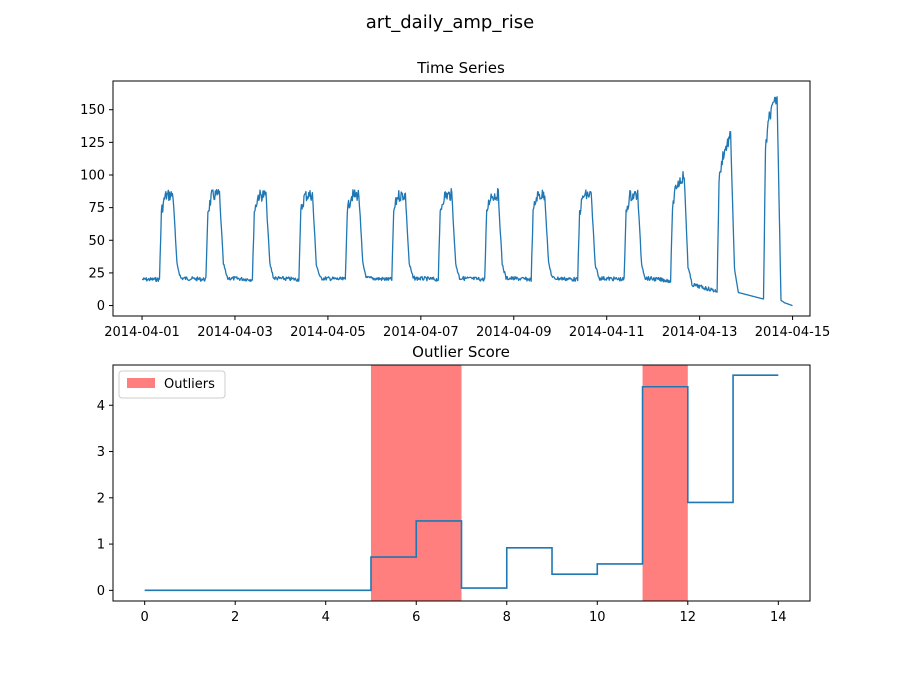  Describe the element at coordinates (92, 176) in the screenshot. I see `y-tick-label: 100` at that location.